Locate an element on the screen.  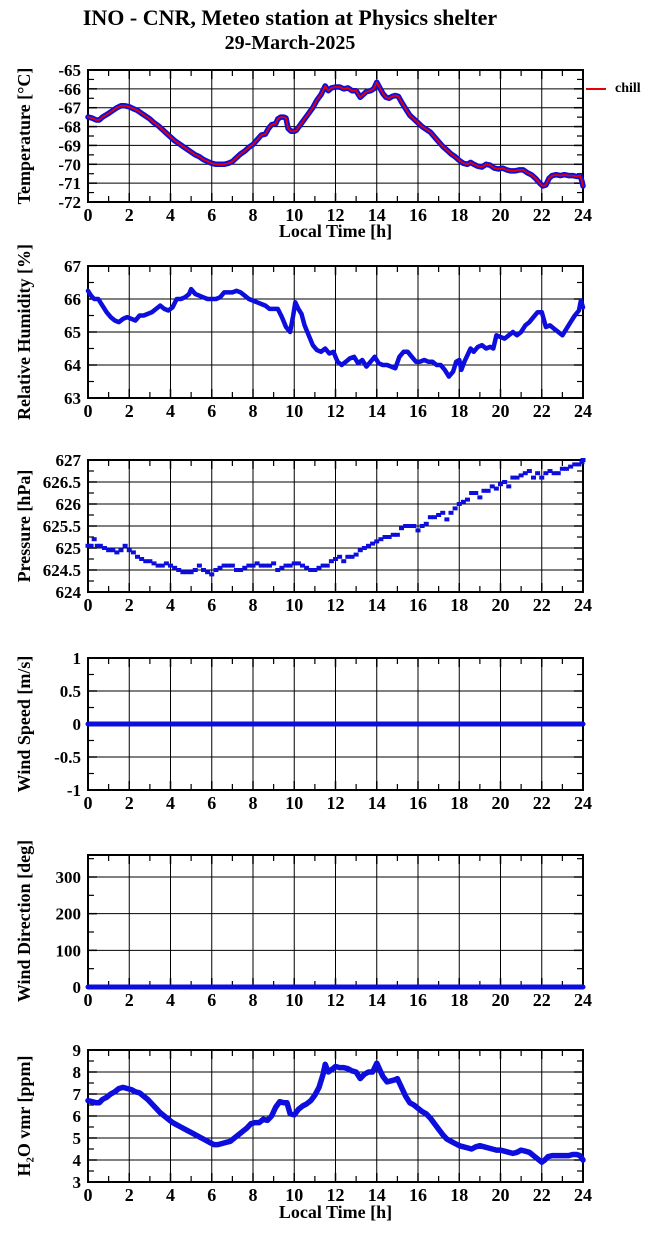
y-tick-label: 5 is located at coordinates (77, 1138).